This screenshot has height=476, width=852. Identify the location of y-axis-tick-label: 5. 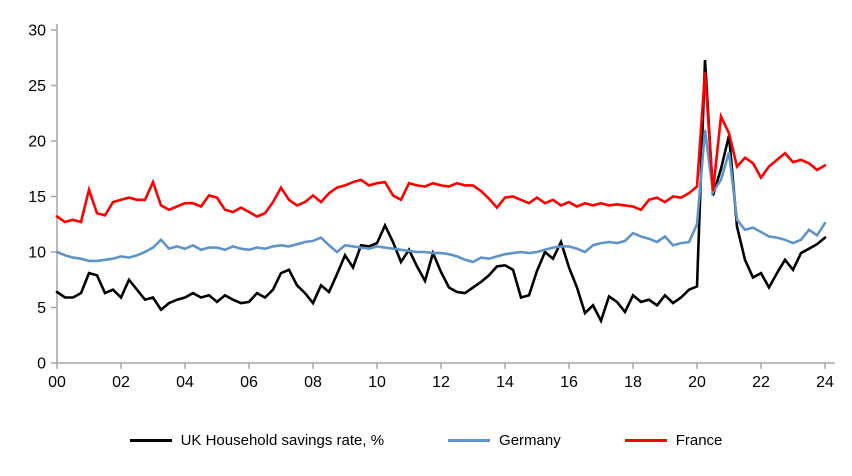
(41, 308).